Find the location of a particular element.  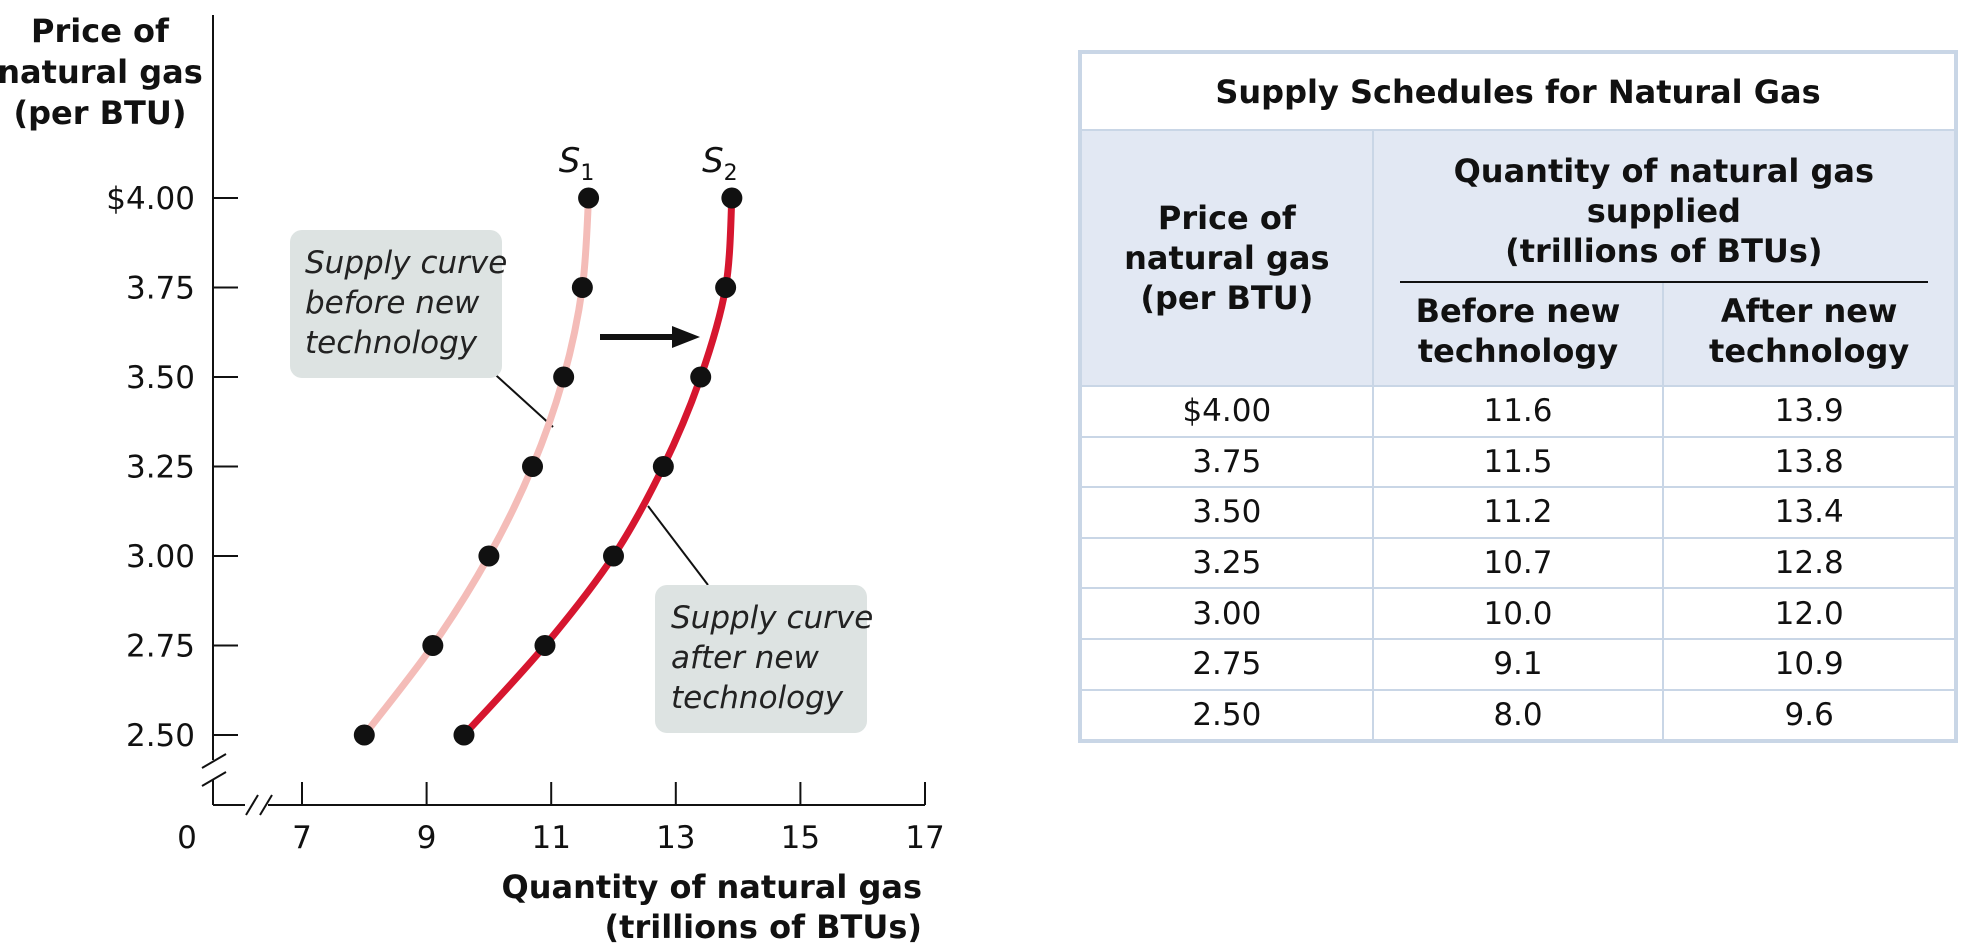

x-tick-label: 7 is located at coordinates (302, 838).